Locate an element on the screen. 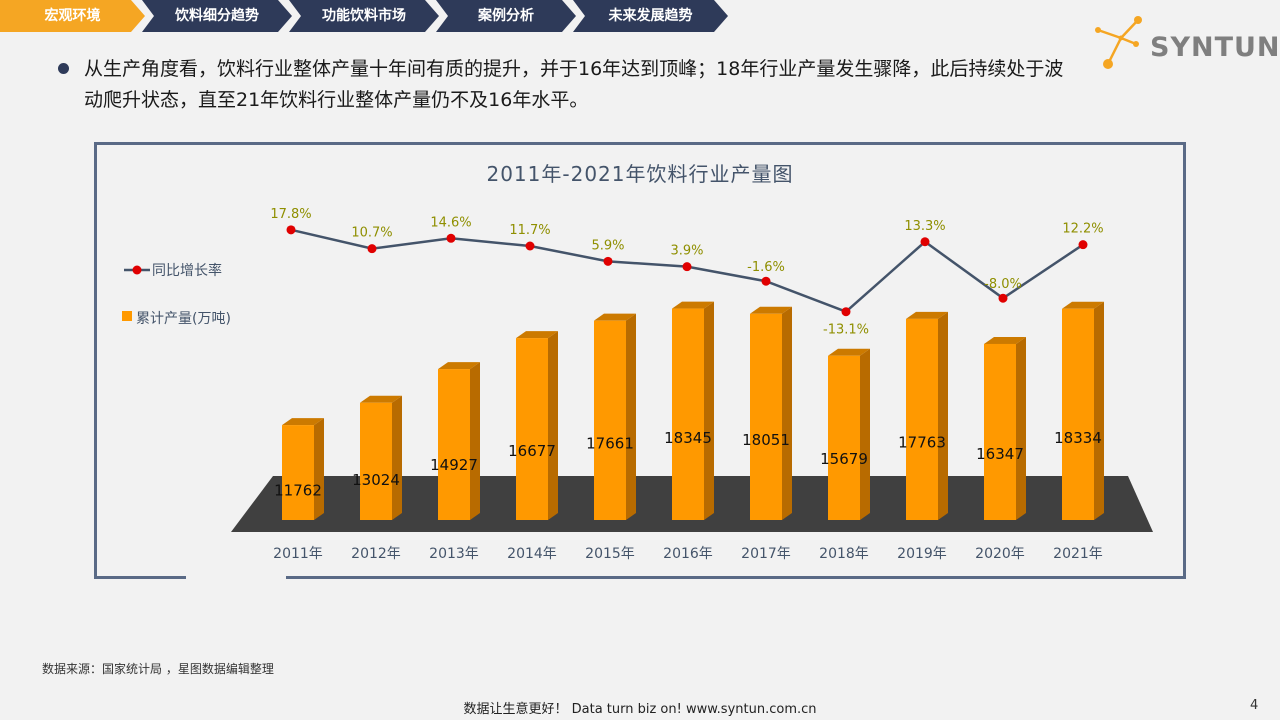 Image resolution: width=1280 pixels, height=720 pixels. legend-marker-sample is located at coordinates (137, 270).